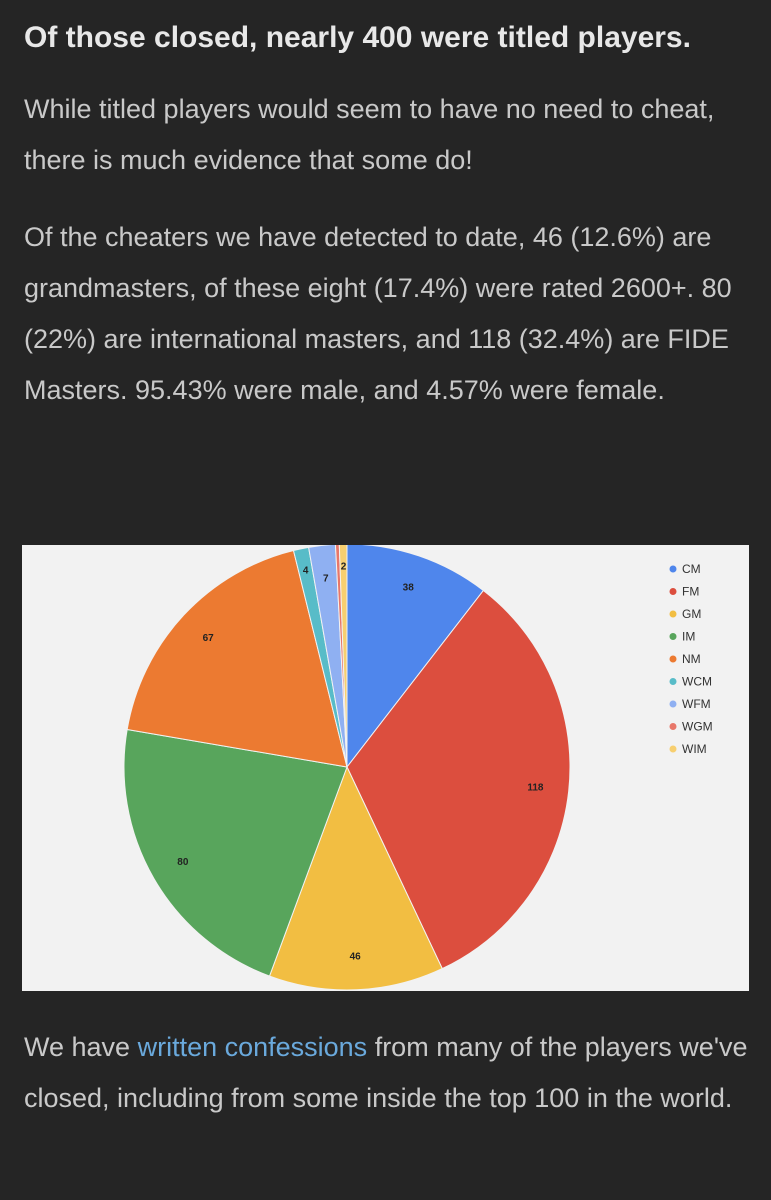  Describe the element at coordinates (355, 878) in the screenshot. I see `pie-slice-gm` at that location.